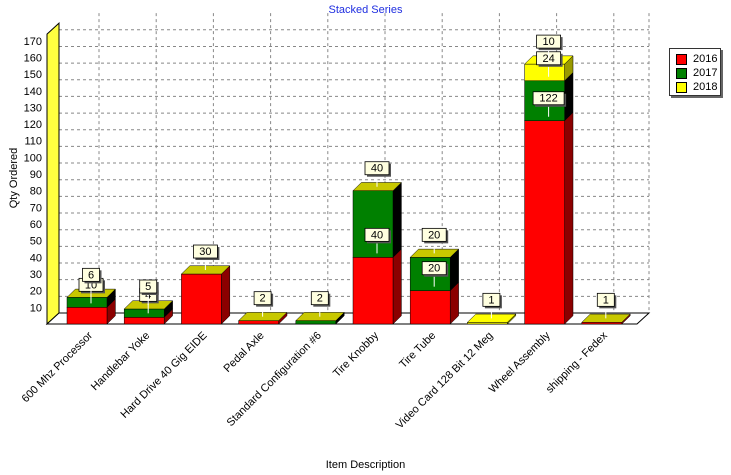 The image size is (731, 475). I want to click on data-label-0-1: 6, so click(91, 275).